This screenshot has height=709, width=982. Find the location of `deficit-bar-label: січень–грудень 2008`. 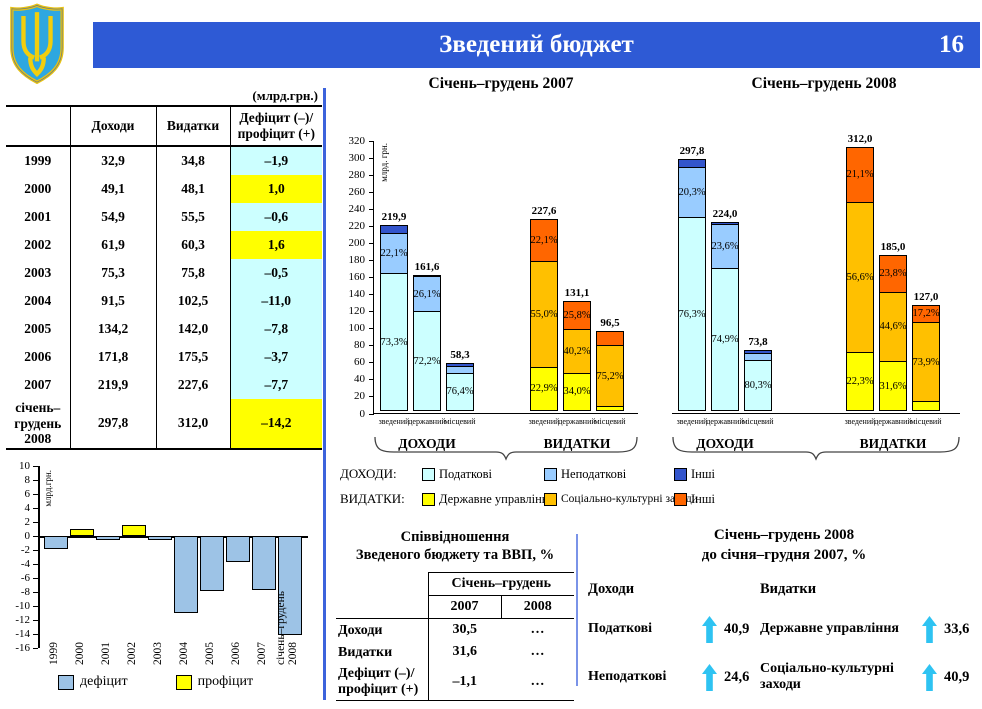

deficit-bar-label: січень–грудень 2008 is located at coordinates (287, 627).